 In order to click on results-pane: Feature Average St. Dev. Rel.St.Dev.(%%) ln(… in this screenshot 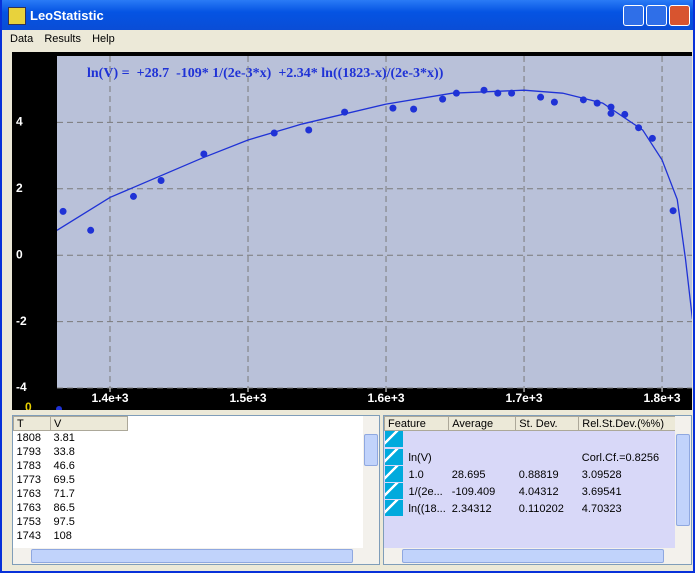, I will do `click(537, 490)`.